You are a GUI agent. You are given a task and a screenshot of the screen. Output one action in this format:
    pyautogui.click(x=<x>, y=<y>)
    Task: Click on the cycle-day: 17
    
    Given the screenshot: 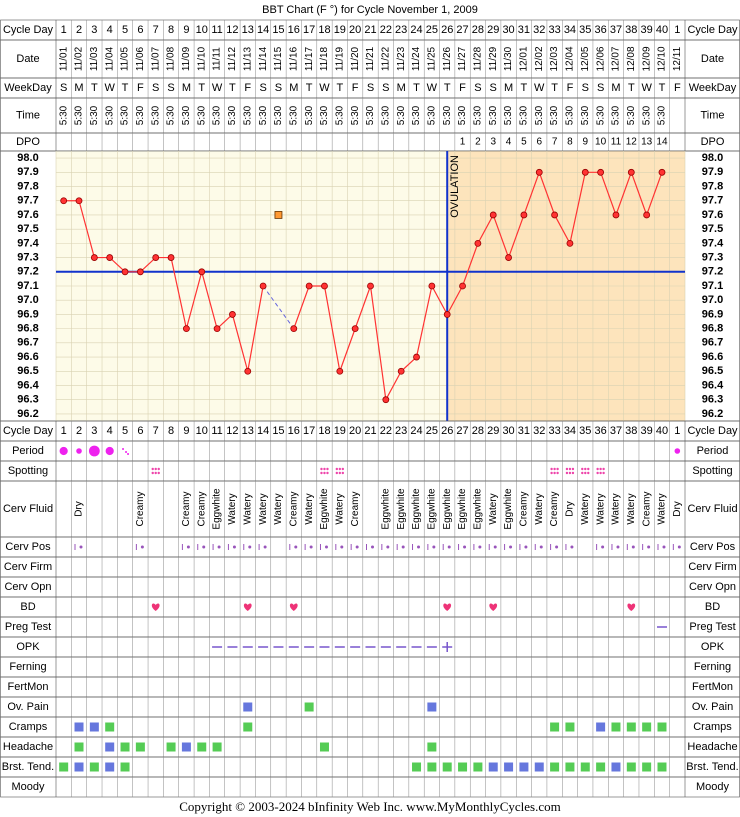 What is the action you would take?
    pyautogui.click(x=309, y=30)
    